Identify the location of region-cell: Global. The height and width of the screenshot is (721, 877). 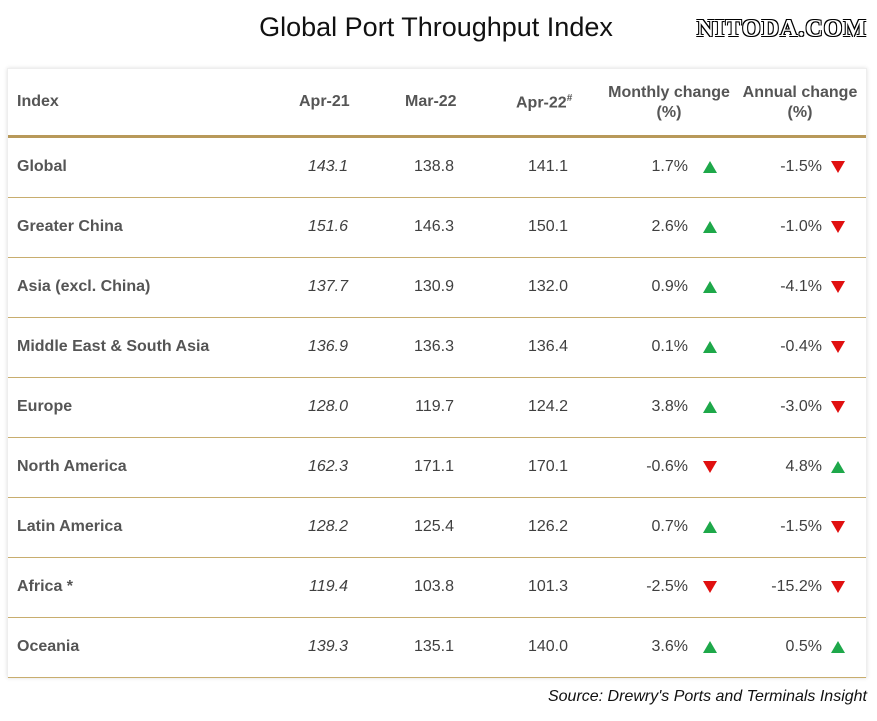
(42, 166).